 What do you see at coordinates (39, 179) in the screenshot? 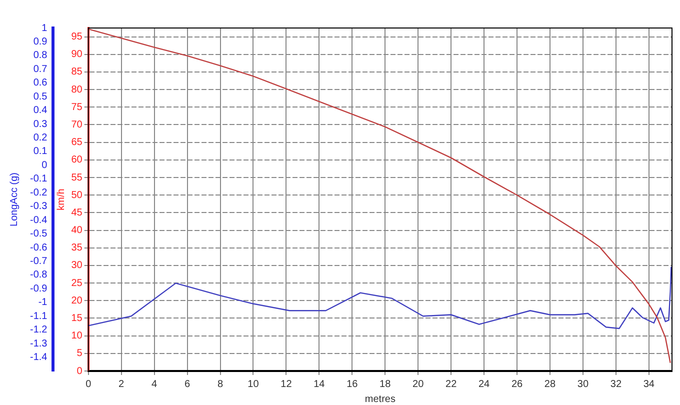
I see `y2-tick-label: -0.1` at bounding box center [39, 179].